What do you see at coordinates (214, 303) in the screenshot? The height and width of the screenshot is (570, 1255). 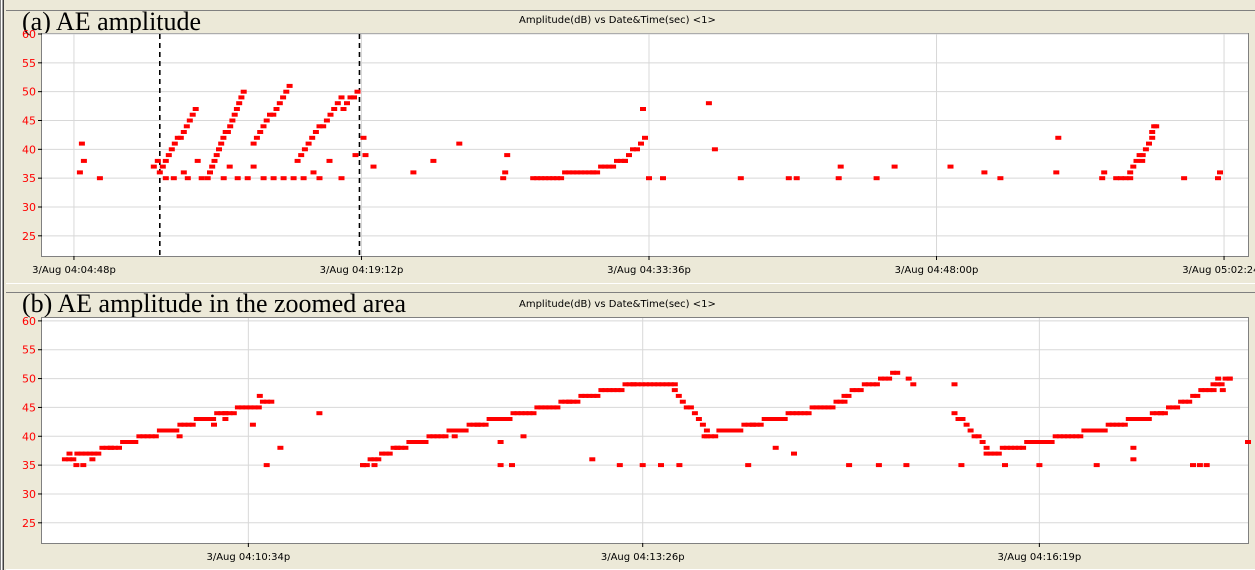 I see `panel-b-label: (b) AE amplitude in the zoomed area` at bounding box center [214, 303].